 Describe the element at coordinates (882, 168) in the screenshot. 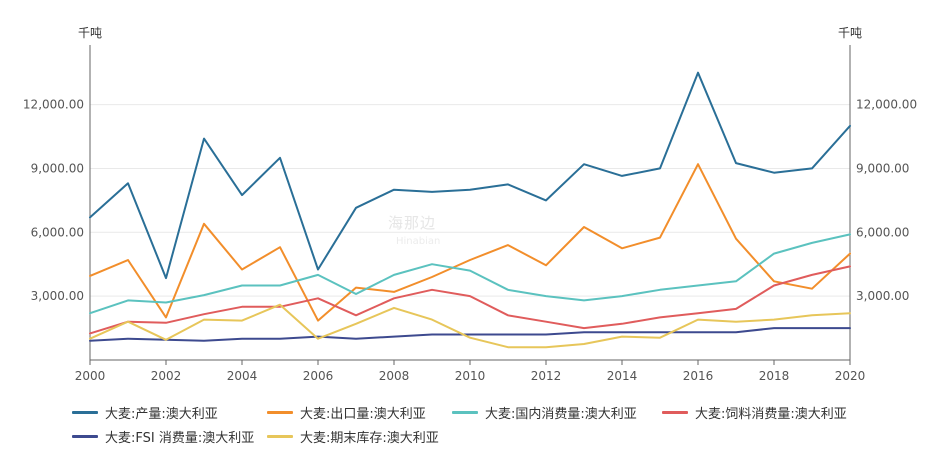

I see `y-tick-label-right: 9,000.00` at that location.